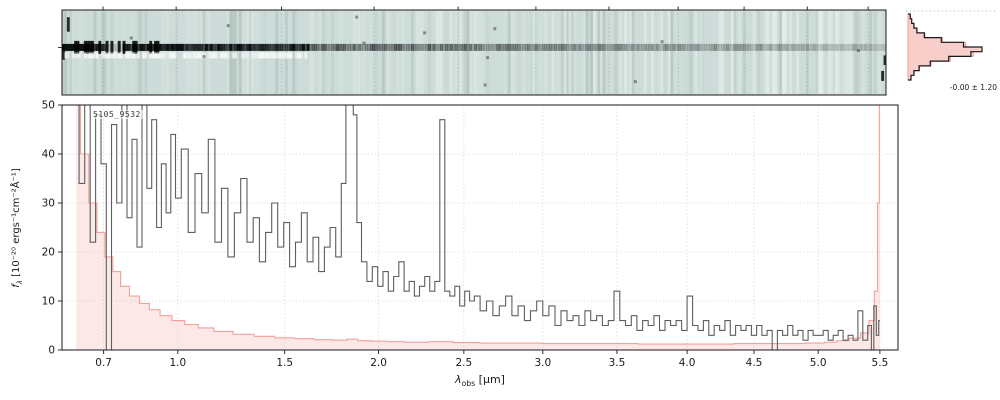 This screenshot has height=400, width=1000. I want to click on x-axis-label-subscript: obs, so click(468, 384).